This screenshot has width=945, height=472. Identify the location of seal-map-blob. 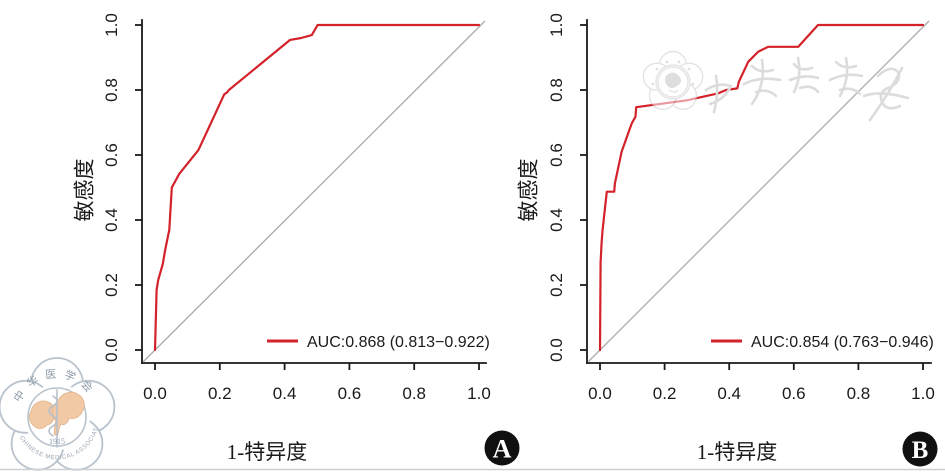
(673, 80).